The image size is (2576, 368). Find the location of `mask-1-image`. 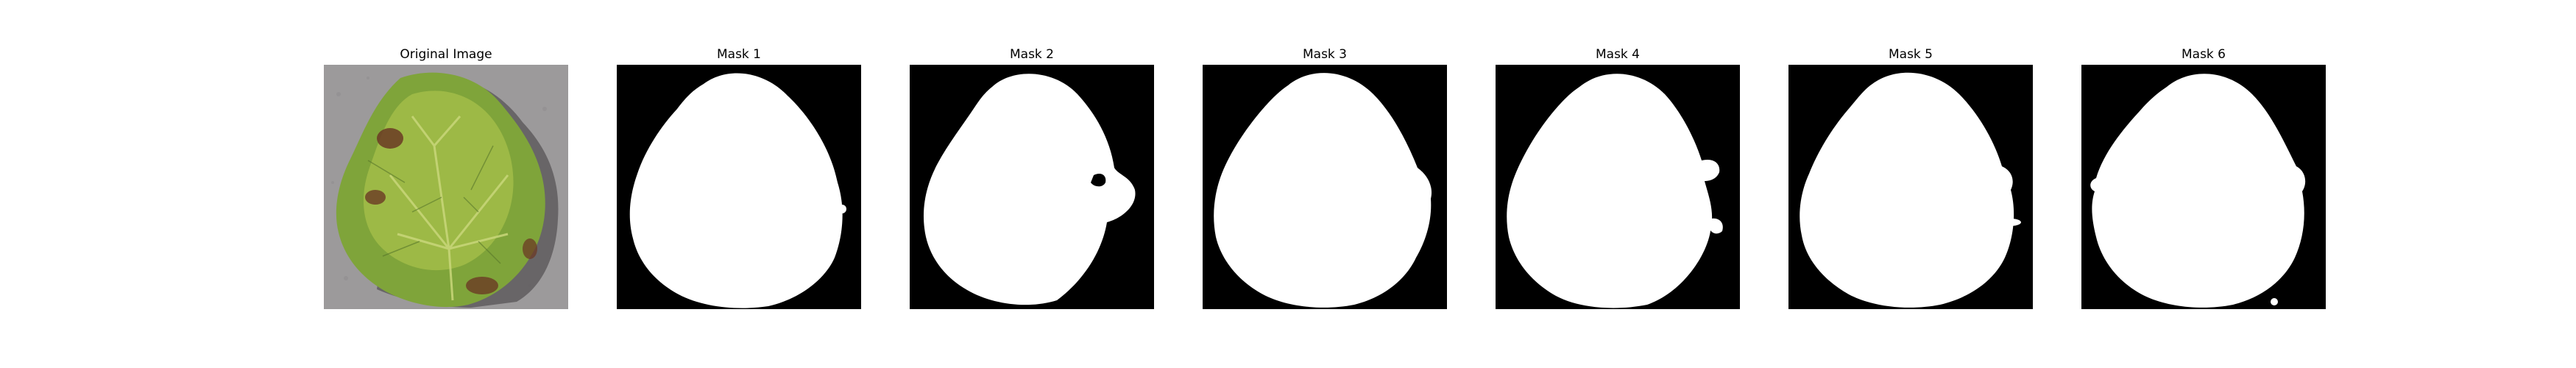

mask-1-image is located at coordinates (739, 187).